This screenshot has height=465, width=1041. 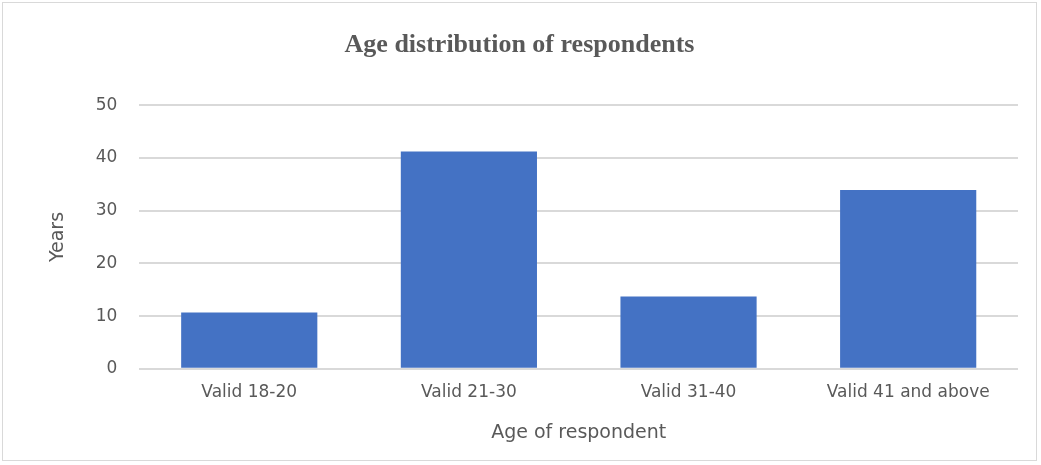 What do you see at coordinates (519, 44) in the screenshot?
I see `chart-title: Age distribution of respondents` at bounding box center [519, 44].